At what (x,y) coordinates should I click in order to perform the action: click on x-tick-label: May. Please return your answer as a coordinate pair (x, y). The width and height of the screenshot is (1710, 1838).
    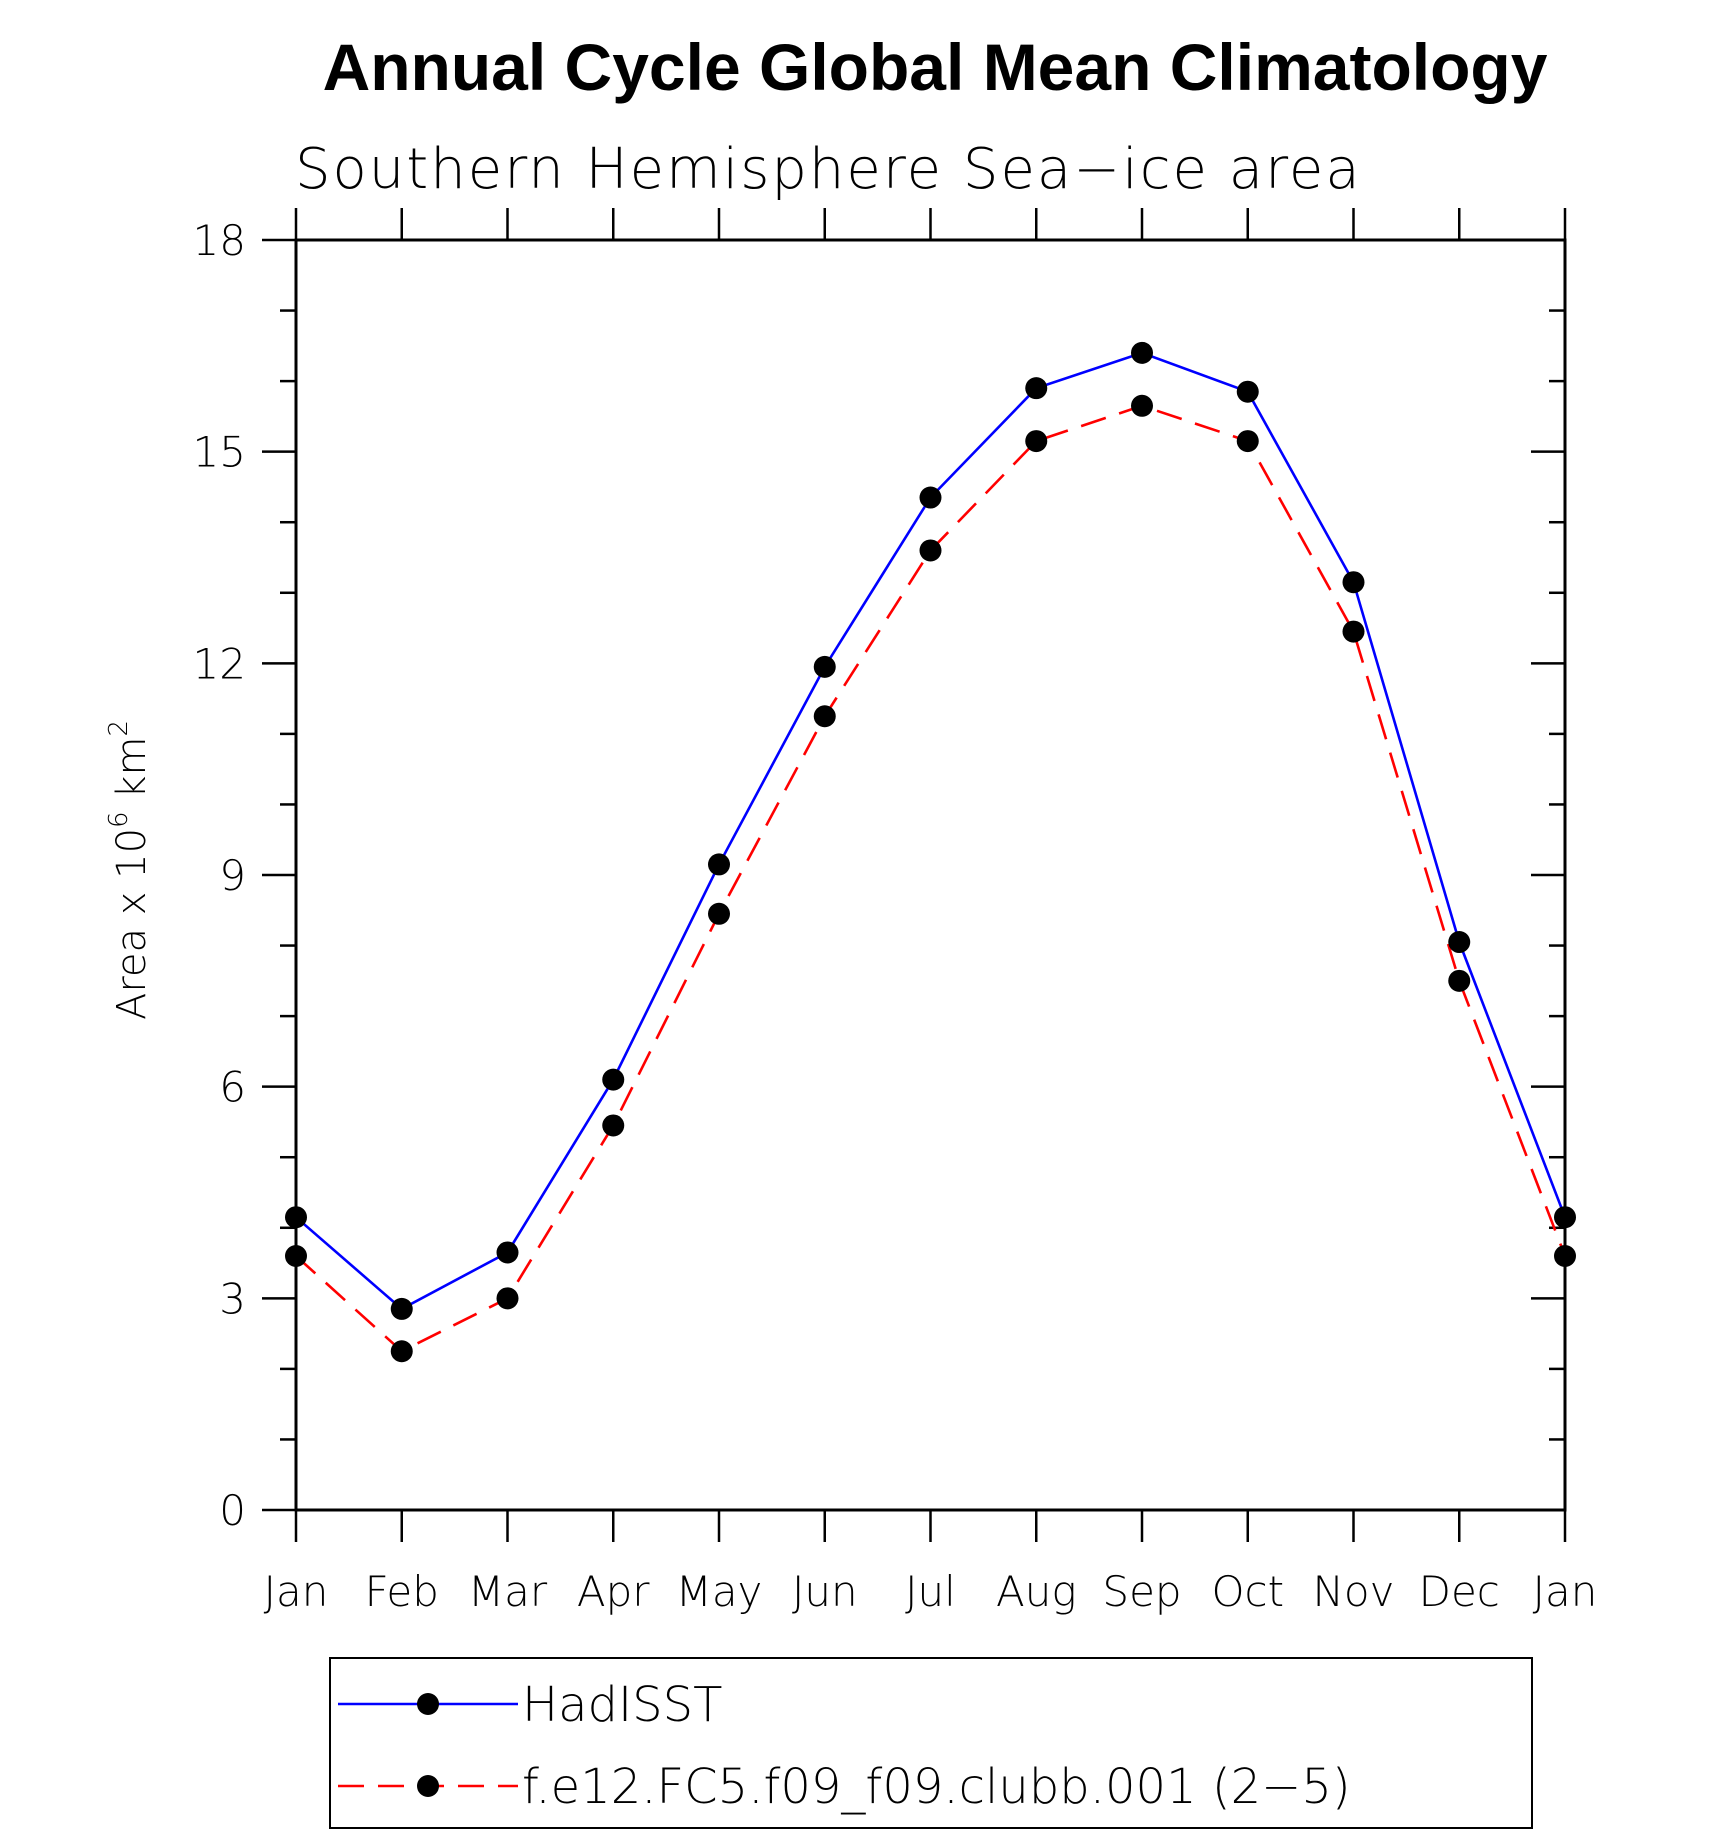
    Looking at the image, I should click on (719, 1591).